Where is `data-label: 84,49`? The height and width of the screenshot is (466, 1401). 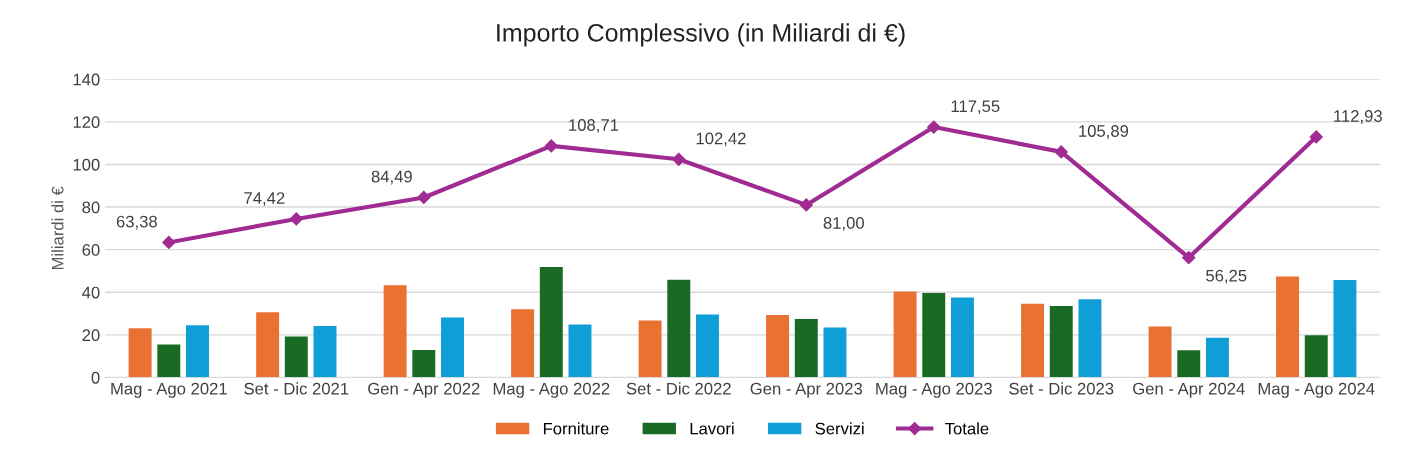
data-label: 84,49 is located at coordinates (391, 177).